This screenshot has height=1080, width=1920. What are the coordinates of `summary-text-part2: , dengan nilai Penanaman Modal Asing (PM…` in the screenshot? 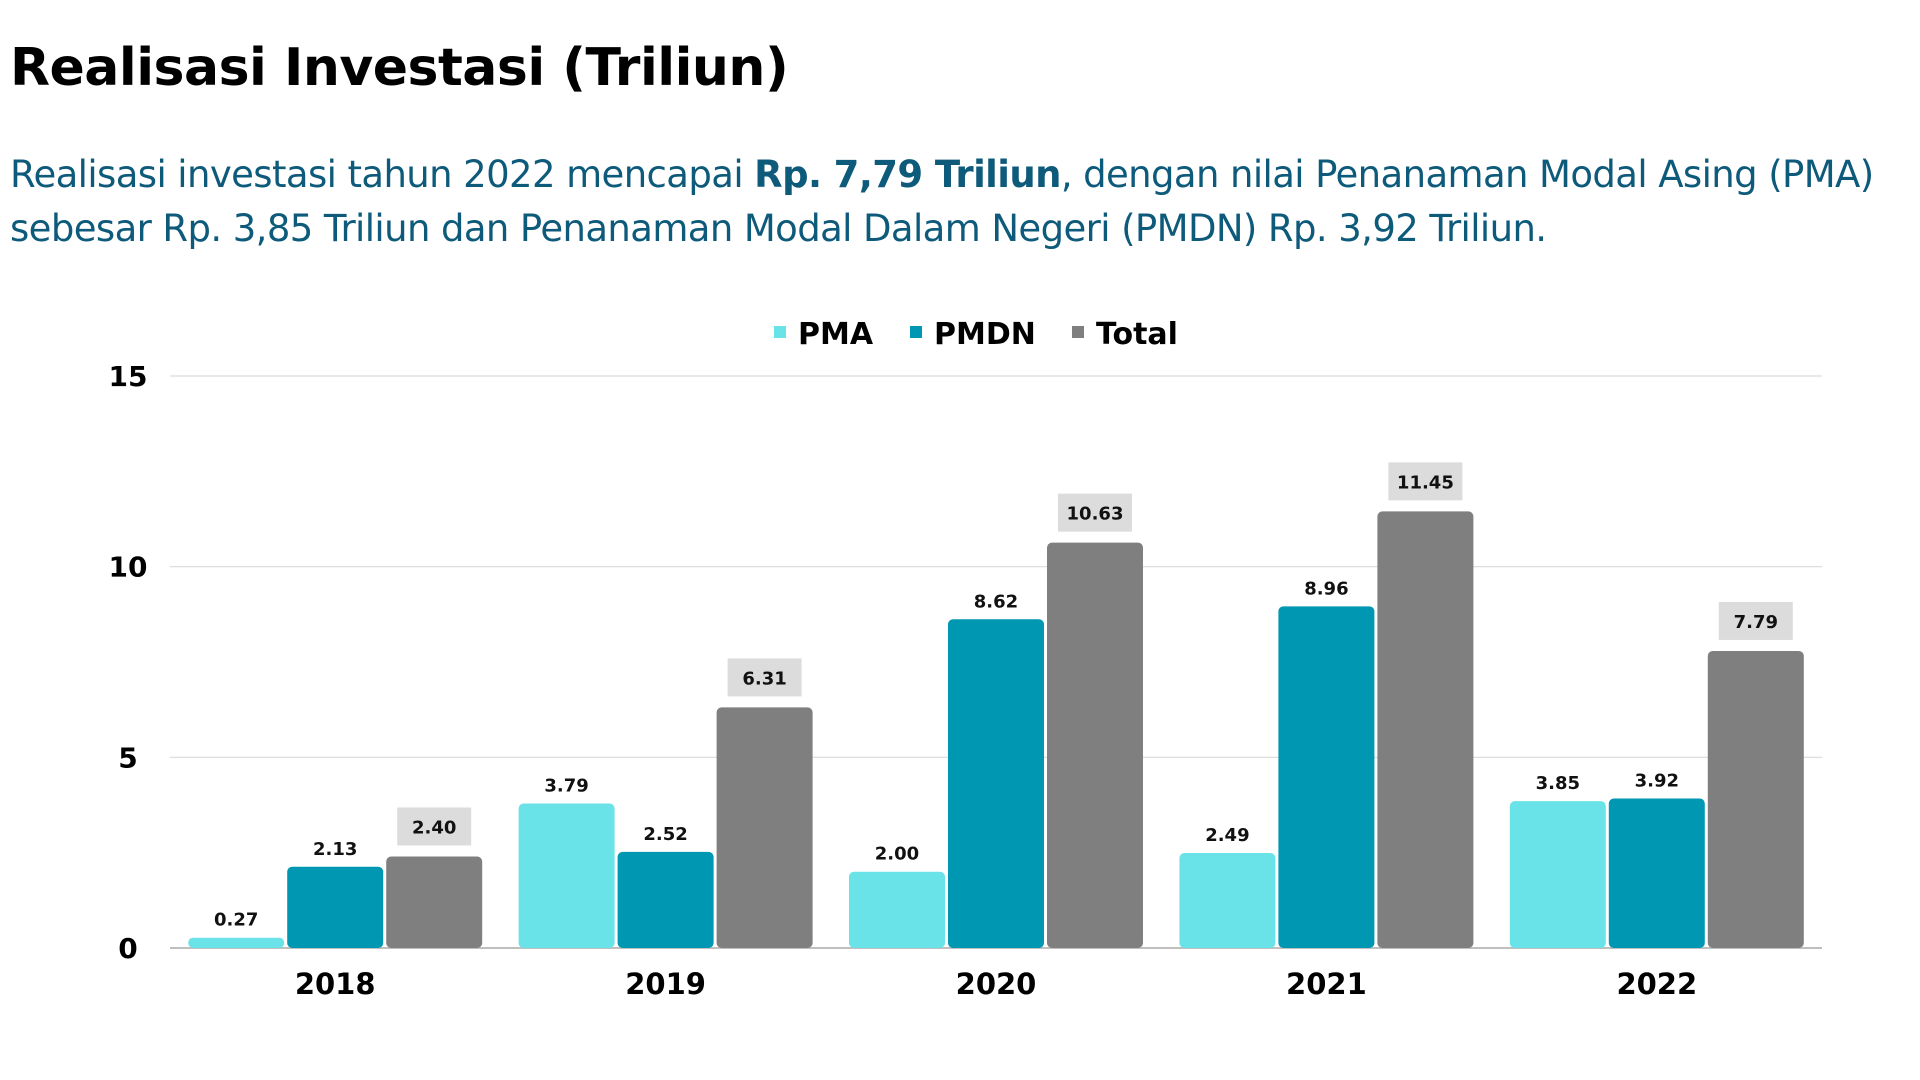 It's located at (942, 201).